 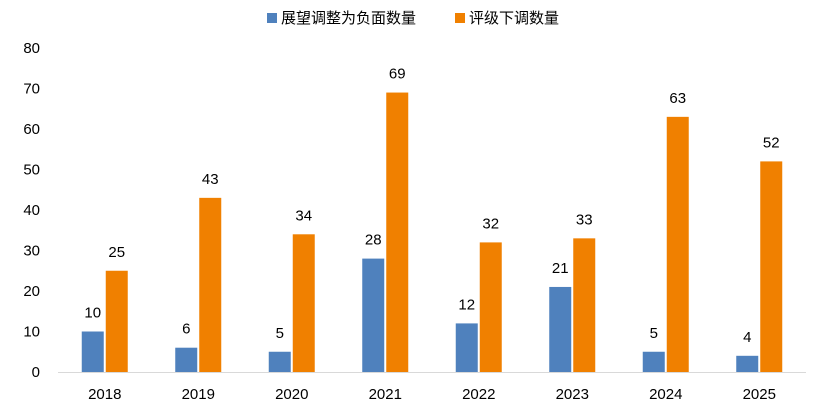 I want to click on bar-rating-downgrade-2018, so click(x=116, y=321).